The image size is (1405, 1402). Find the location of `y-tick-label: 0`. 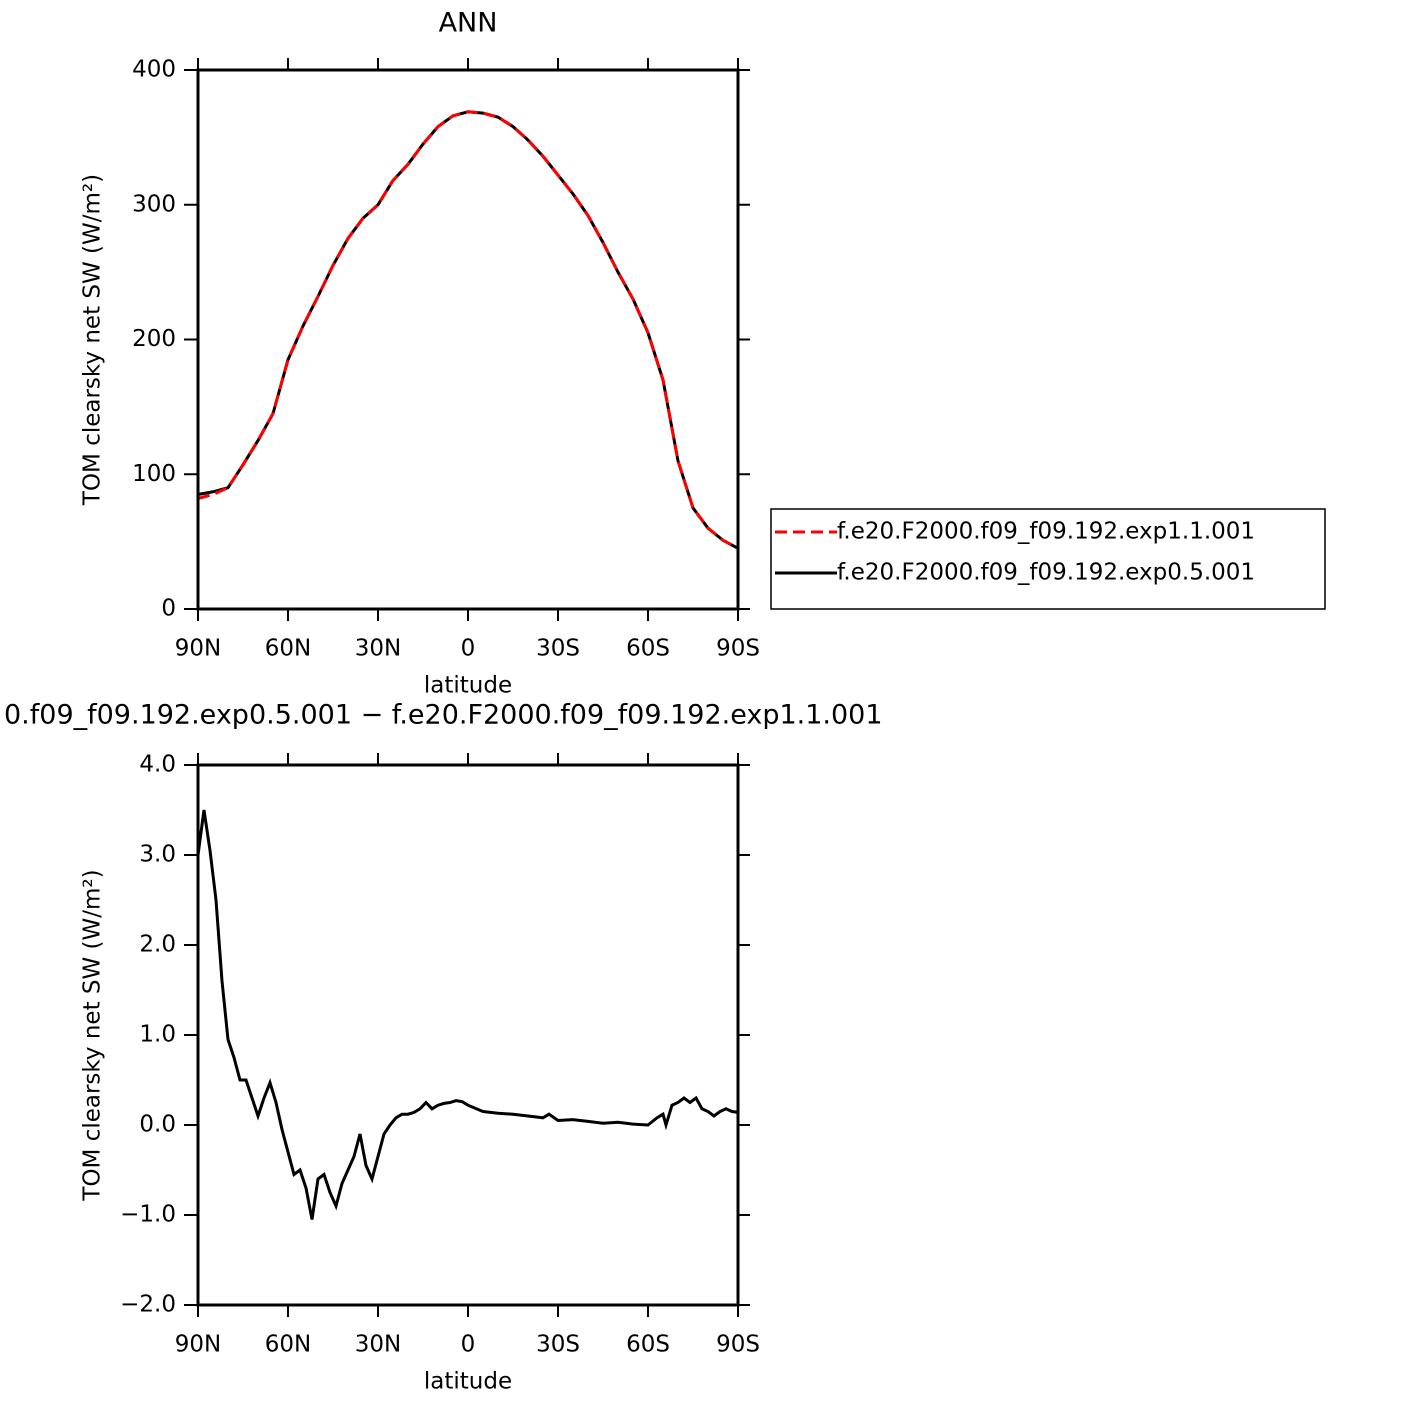

y-tick-label: 0 is located at coordinates (168, 609).